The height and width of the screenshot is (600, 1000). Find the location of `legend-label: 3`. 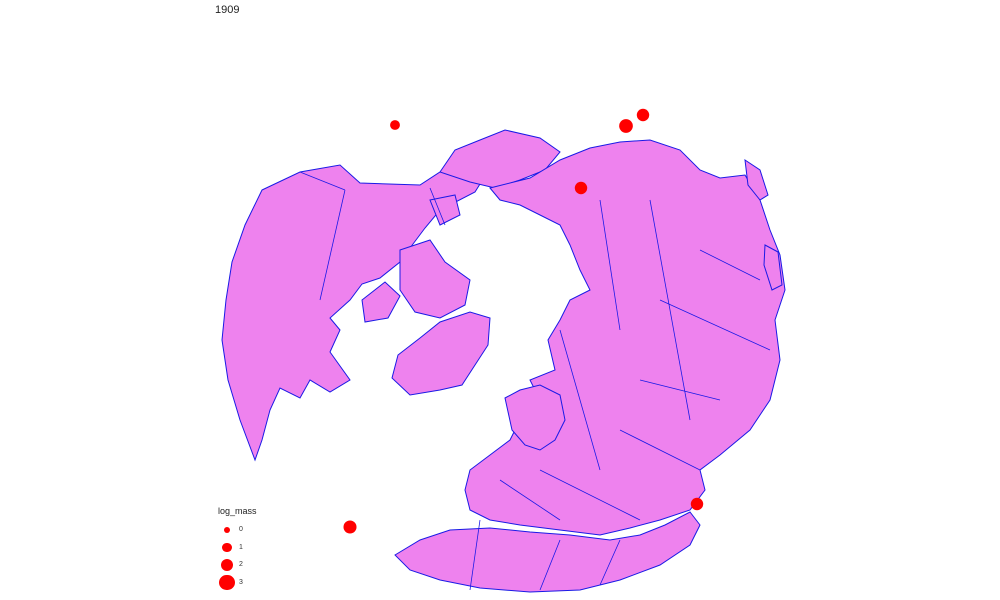

legend-label: 3 is located at coordinates (241, 582).